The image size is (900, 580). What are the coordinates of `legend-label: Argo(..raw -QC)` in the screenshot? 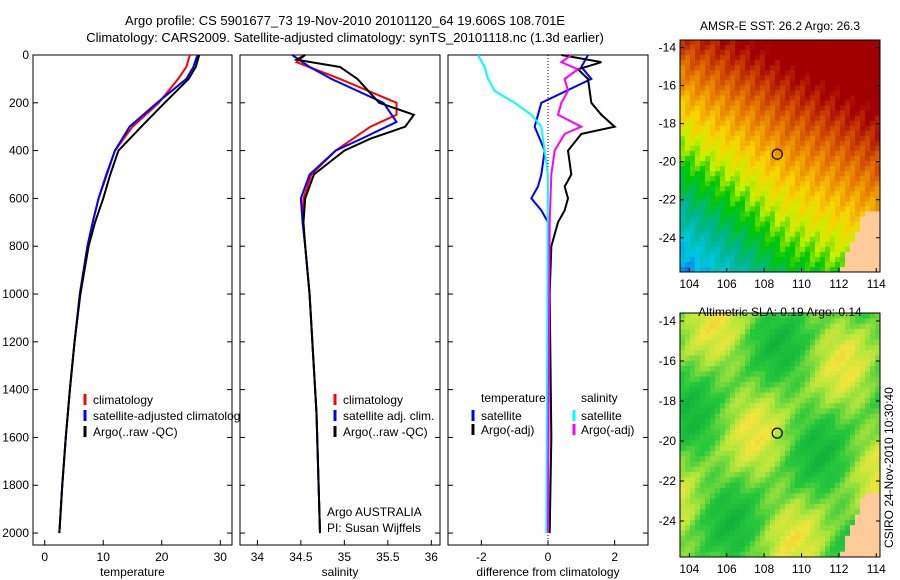 It's located at (135, 432).